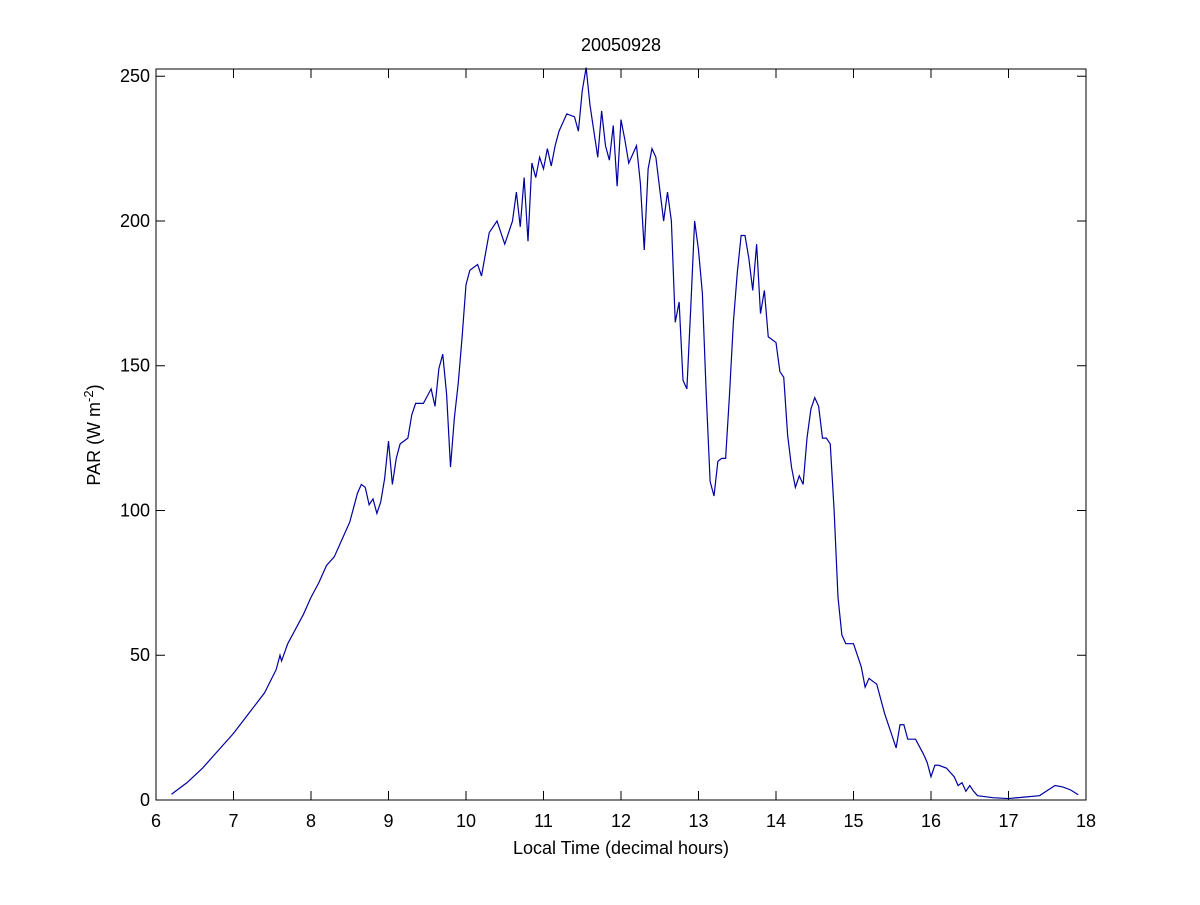  I want to click on chart-title: 20050928, so click(621, 45).